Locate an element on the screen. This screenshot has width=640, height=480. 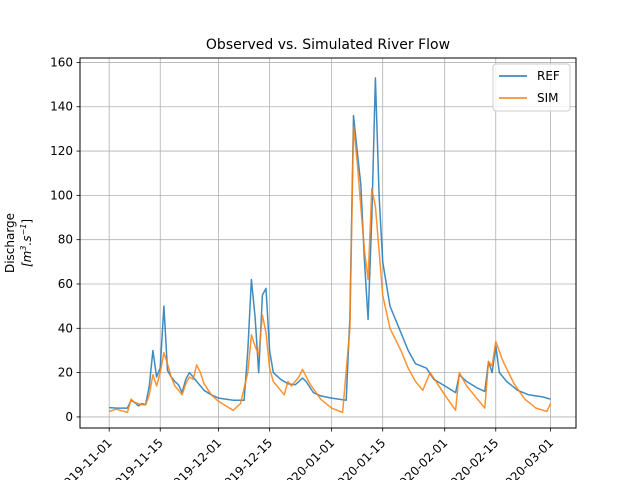
legend-label-ref: REF is located at coordinates (548, 76).